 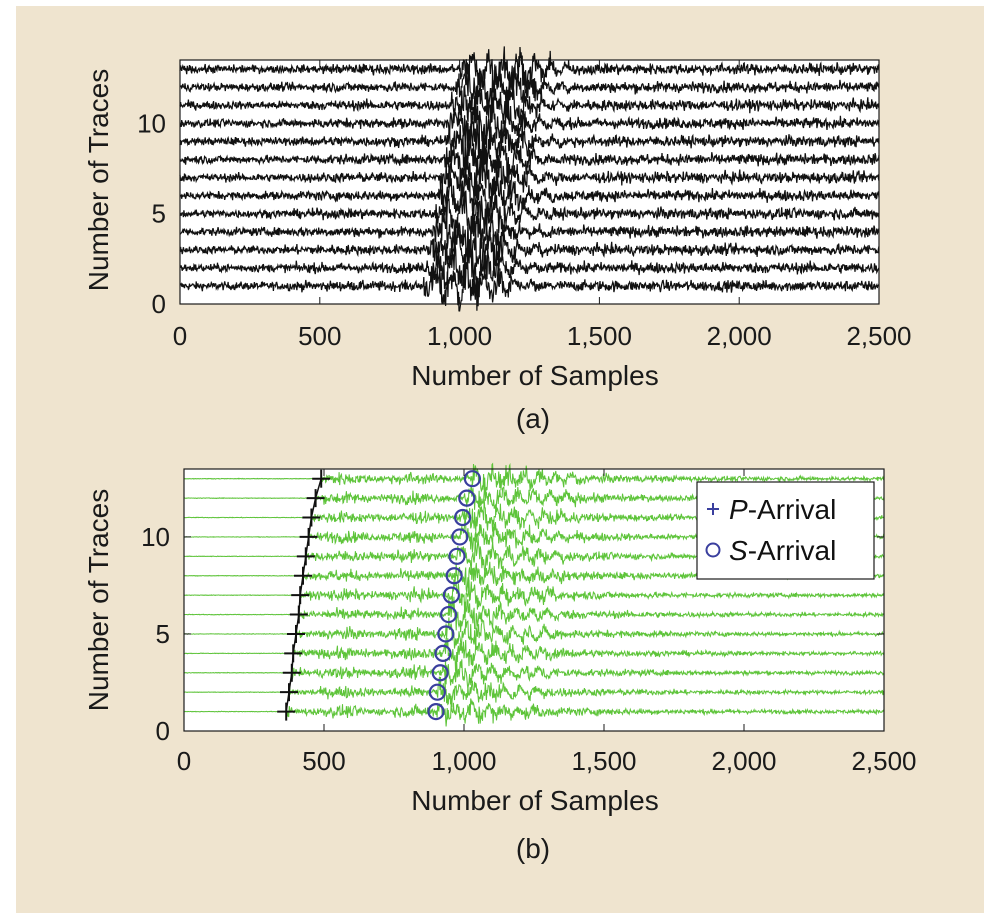 What do you see at coordinates (738, 550) in the screenshot?
I see `legend-italic-s: S` at bounding box center [738, 550].